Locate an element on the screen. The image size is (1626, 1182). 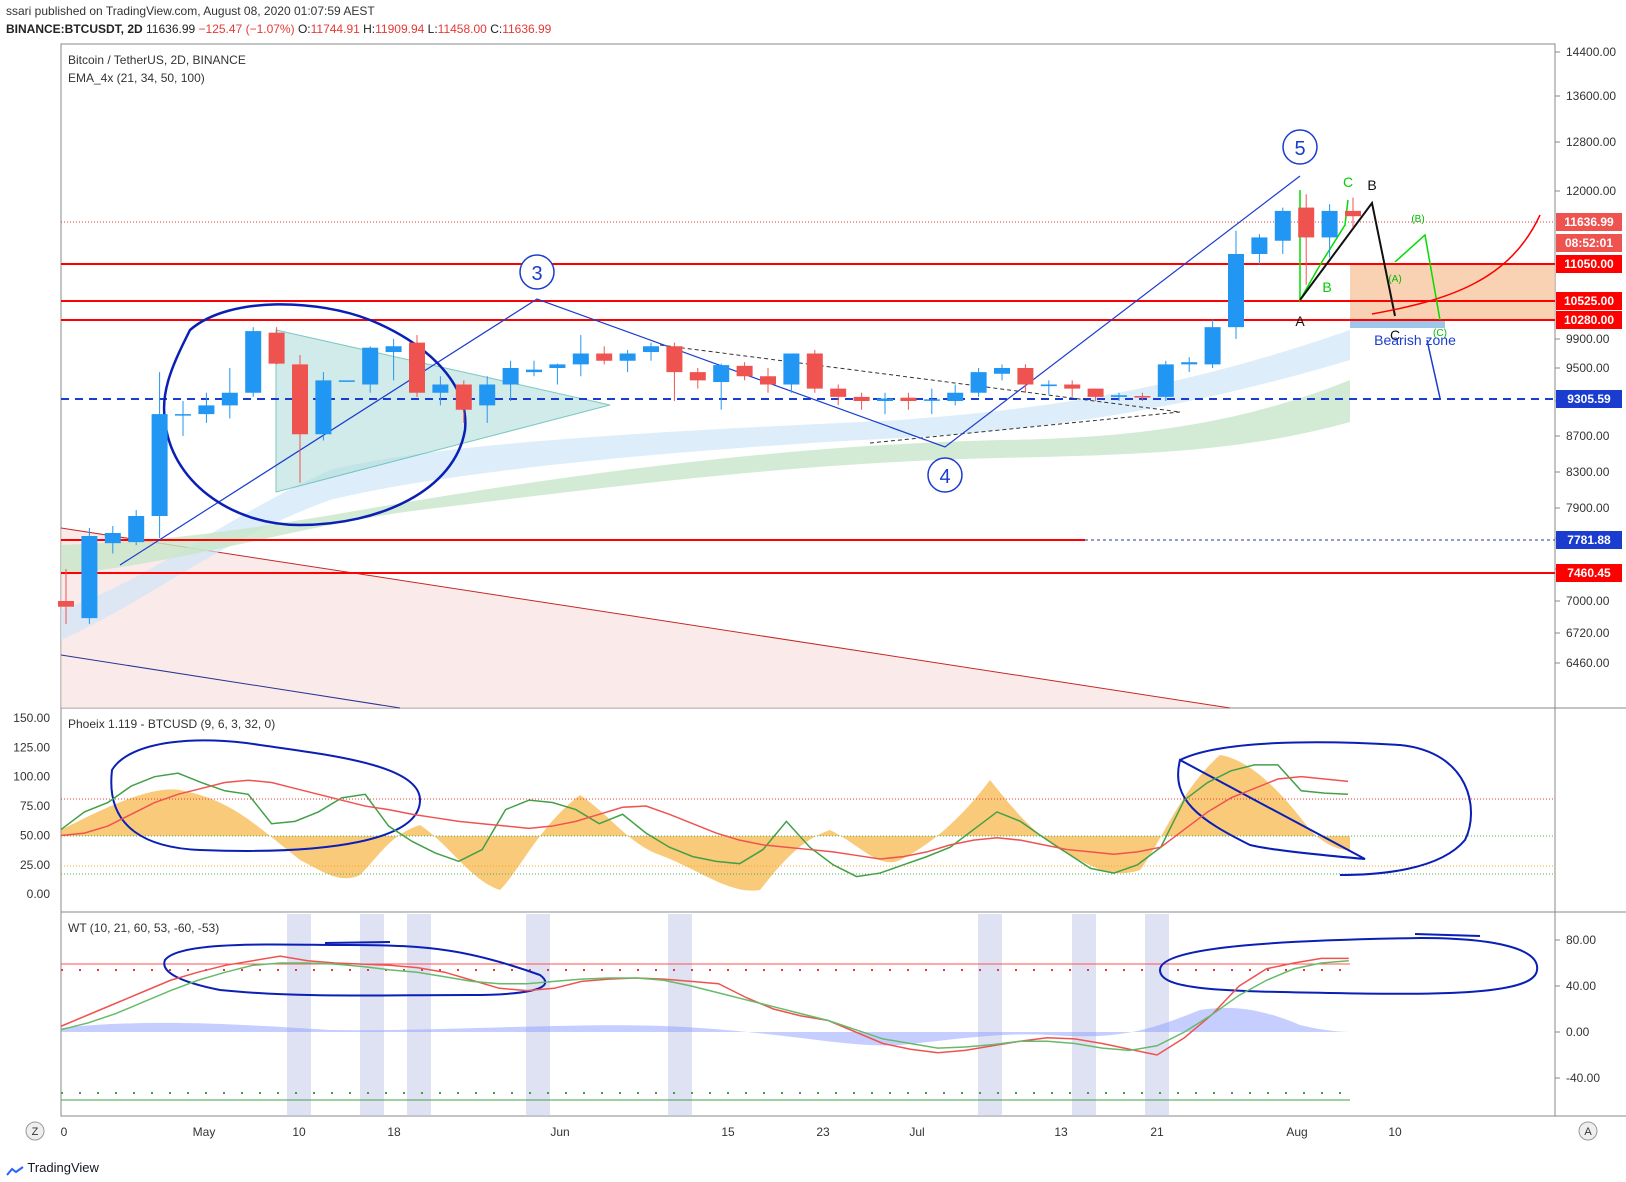
time-tick-label: 0 is located at coordinates (64, 1132).